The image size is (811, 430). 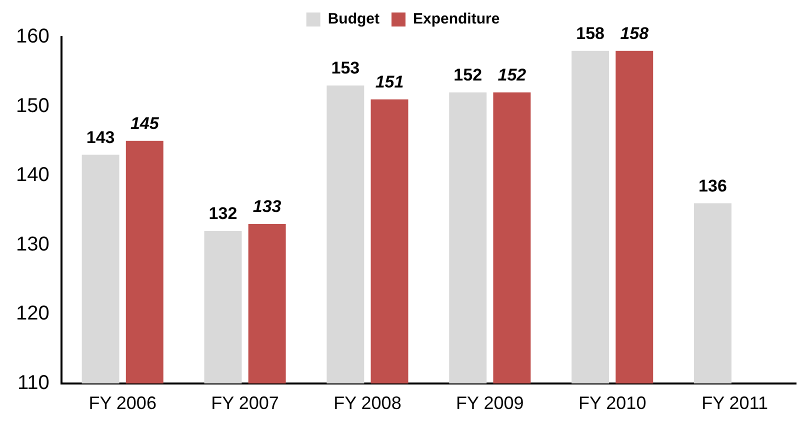 I want to click on data-label: 136, so click(x=712, y=186).